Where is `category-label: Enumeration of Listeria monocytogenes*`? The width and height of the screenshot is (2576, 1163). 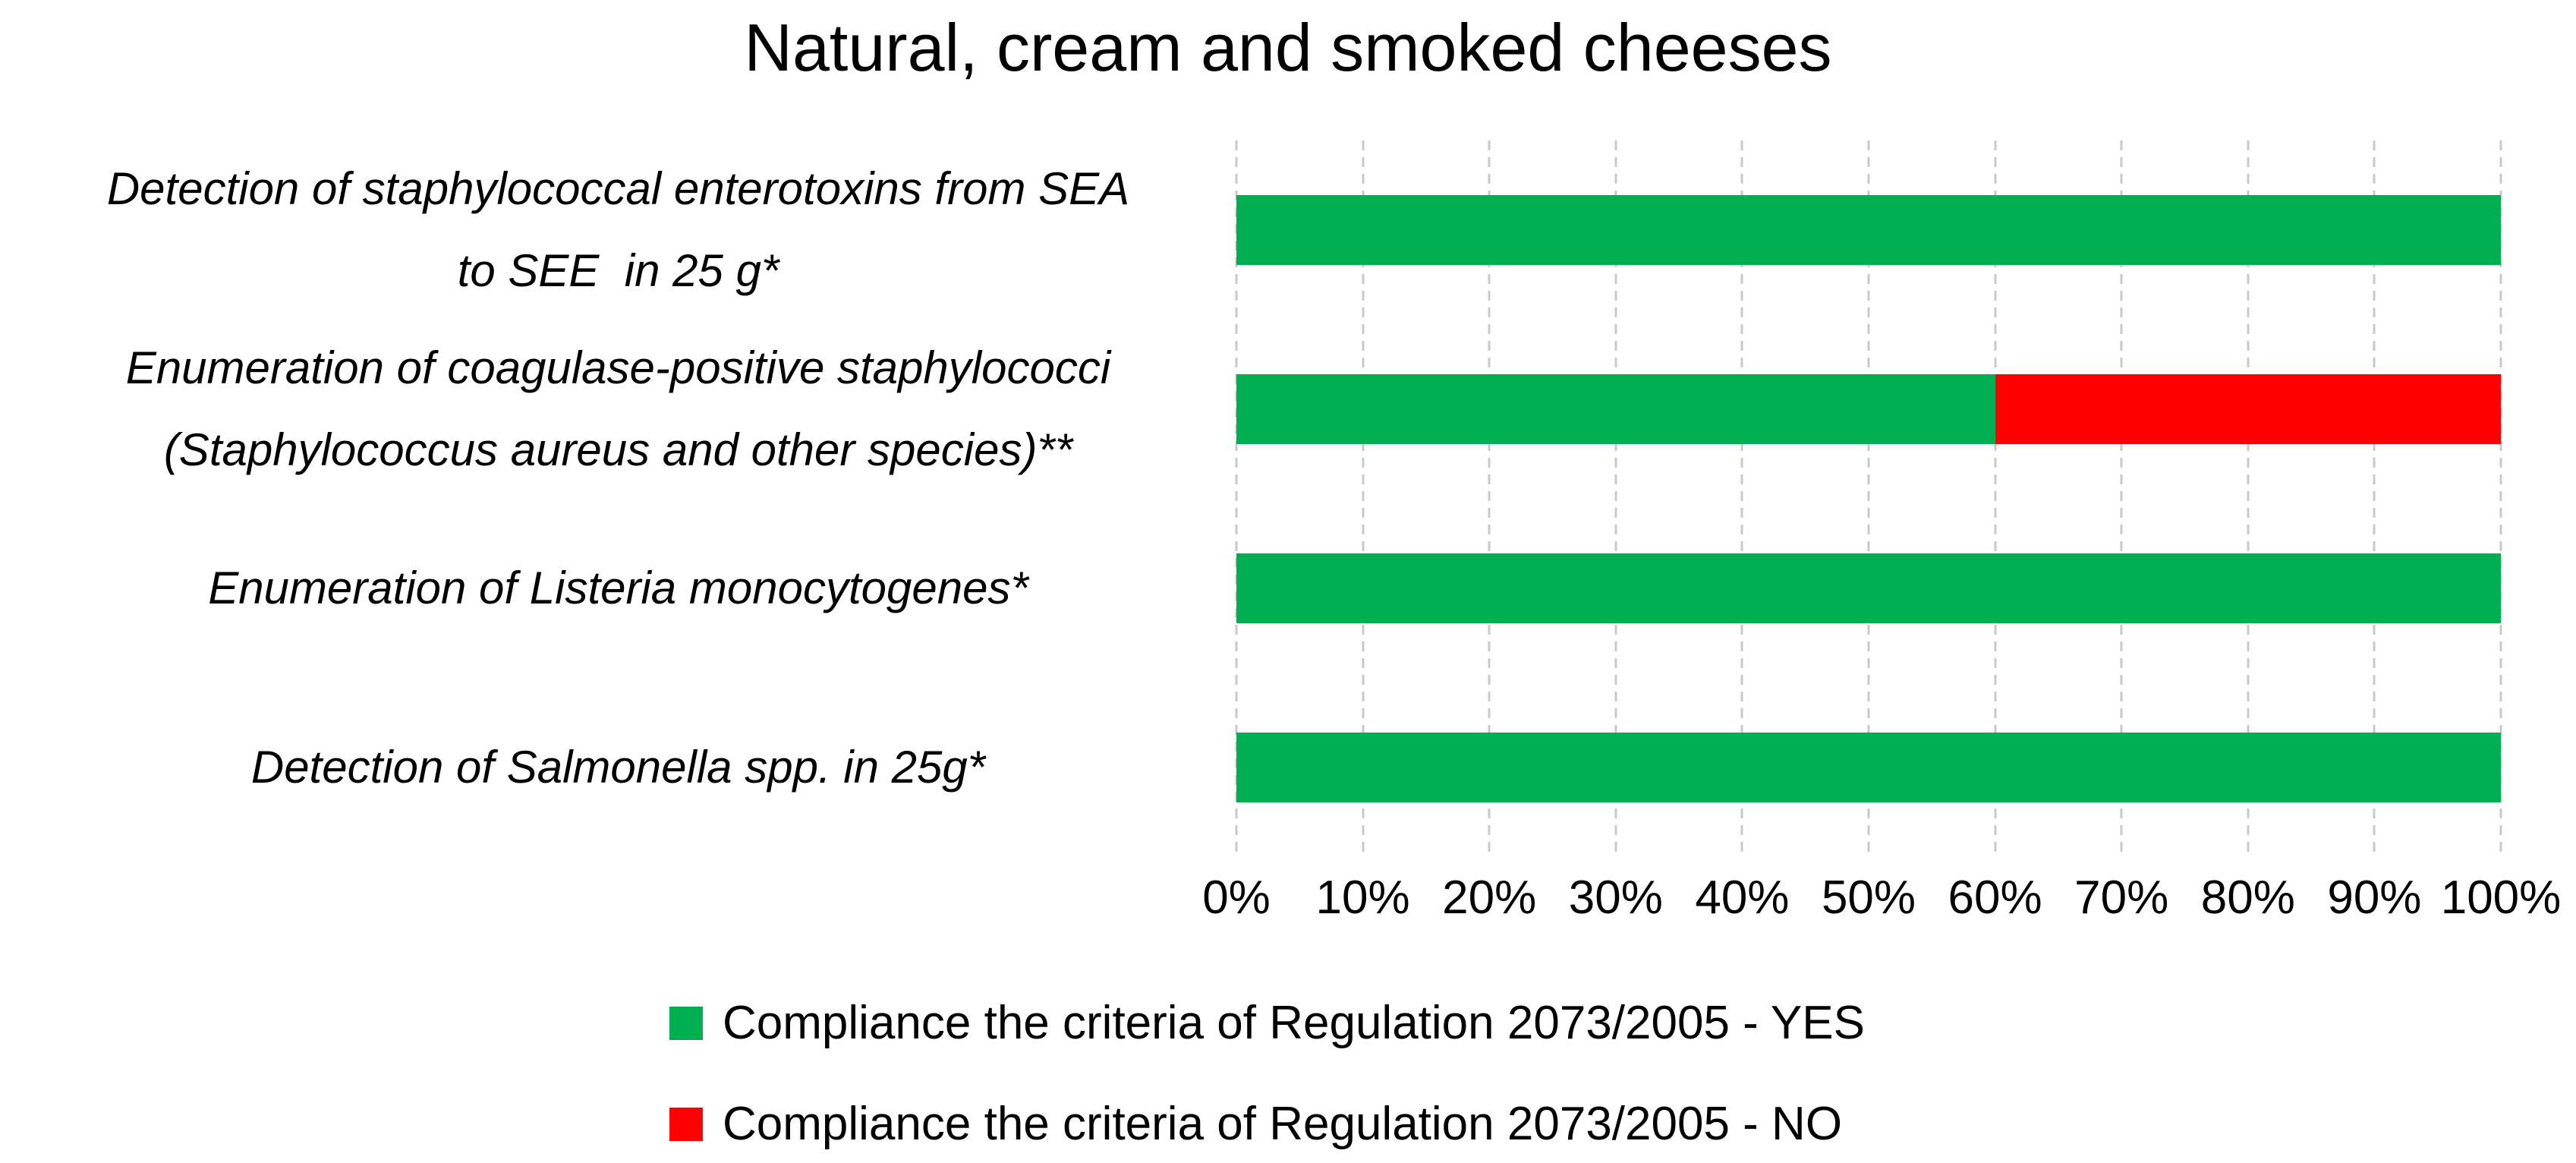 category-label: Enumeration of Listeria monocytogenes* is located at coordinates (618, 588).